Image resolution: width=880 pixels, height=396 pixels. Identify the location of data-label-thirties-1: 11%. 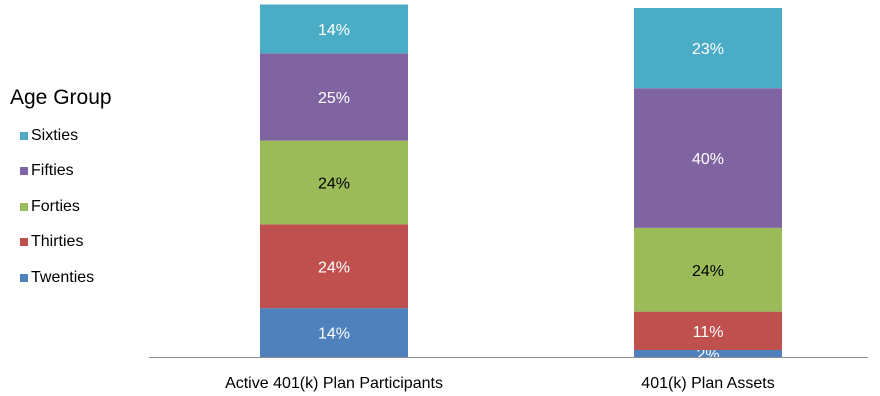
(708, 332).